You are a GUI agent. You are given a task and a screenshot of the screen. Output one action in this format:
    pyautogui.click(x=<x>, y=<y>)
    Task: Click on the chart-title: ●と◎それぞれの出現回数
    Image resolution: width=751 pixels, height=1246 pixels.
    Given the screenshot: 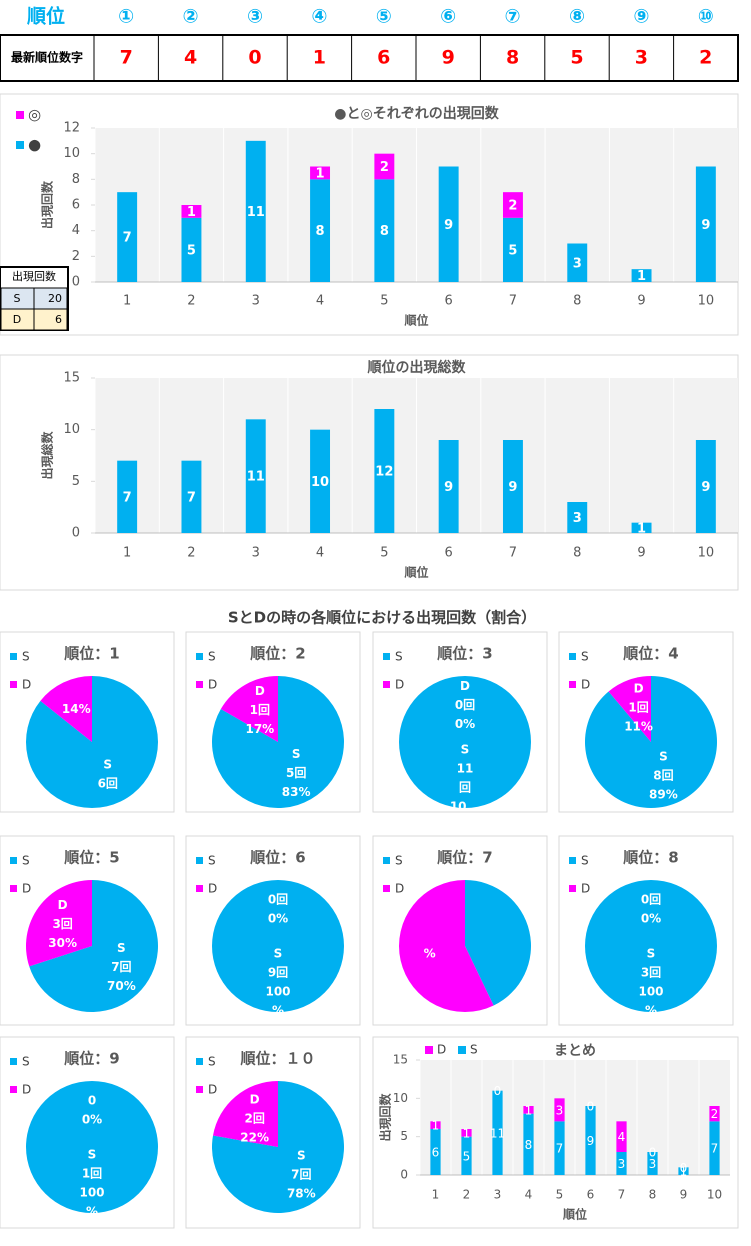 What is the action you would take?
    pyautogui.click(x=416, y=113)
    